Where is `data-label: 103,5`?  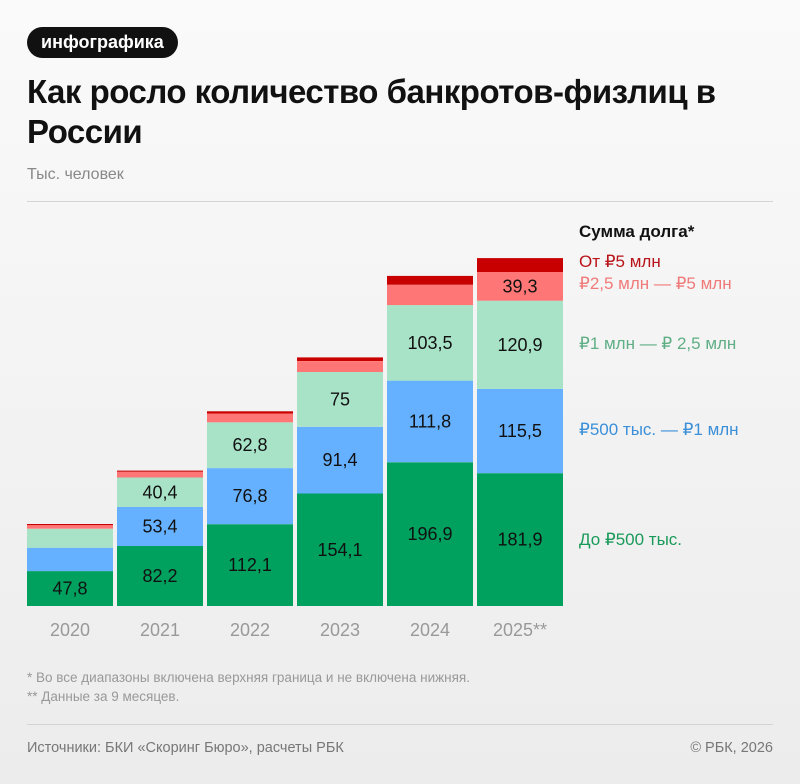 data-label: 103,5 is located at coordinates (429, 343).